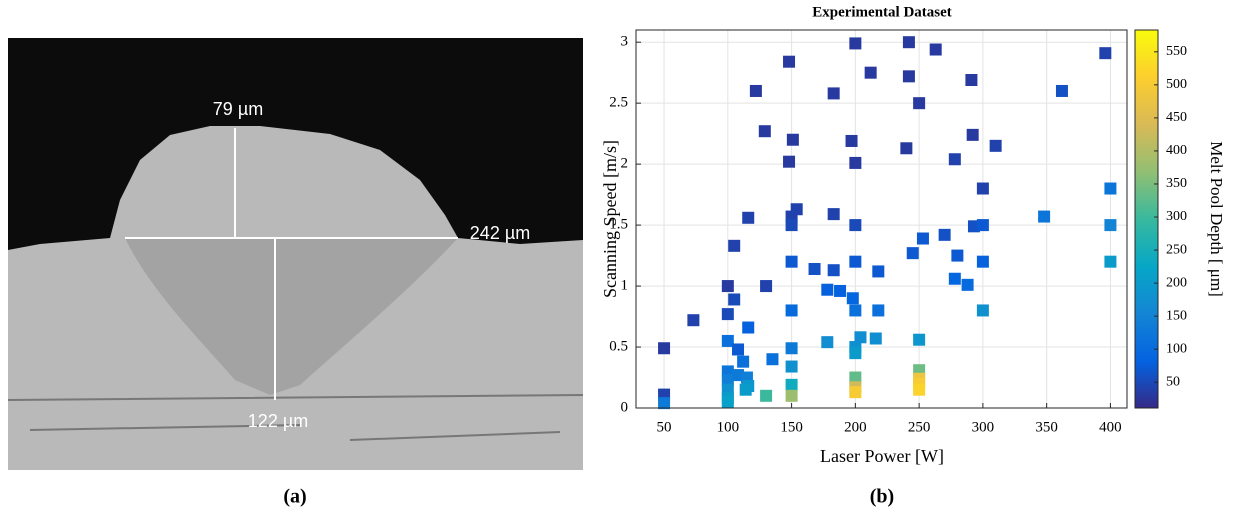  What do you see at coordinates (1146, 219) in the screenshot?
I see `colorbar` at bounding box center [1146, 219].